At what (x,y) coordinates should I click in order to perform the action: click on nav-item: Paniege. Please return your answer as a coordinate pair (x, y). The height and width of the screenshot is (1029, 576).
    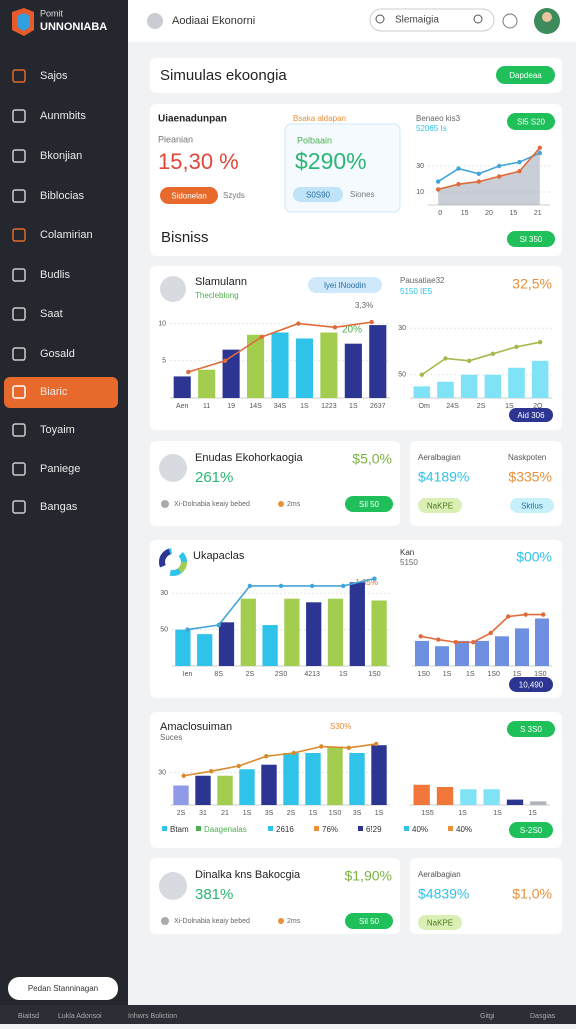
    Looking at the image, I should click on (60, 469).